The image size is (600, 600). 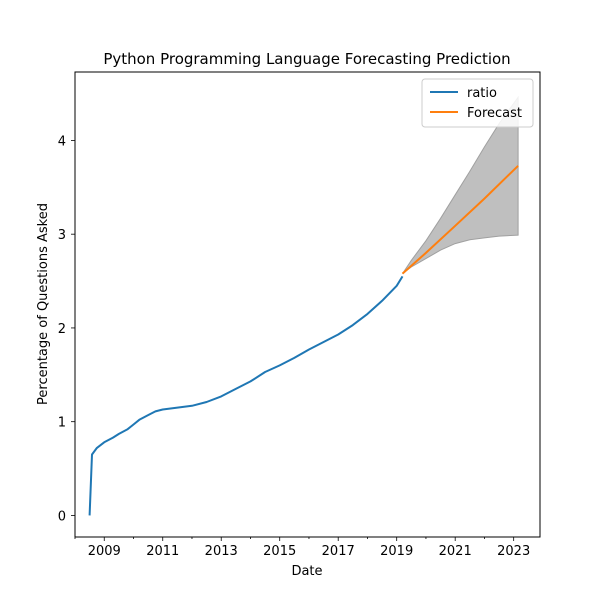 I want to click on x-axis: 2009 2011 2013 2015 2017 2019 2021 2023, so click(x=302, y=548).